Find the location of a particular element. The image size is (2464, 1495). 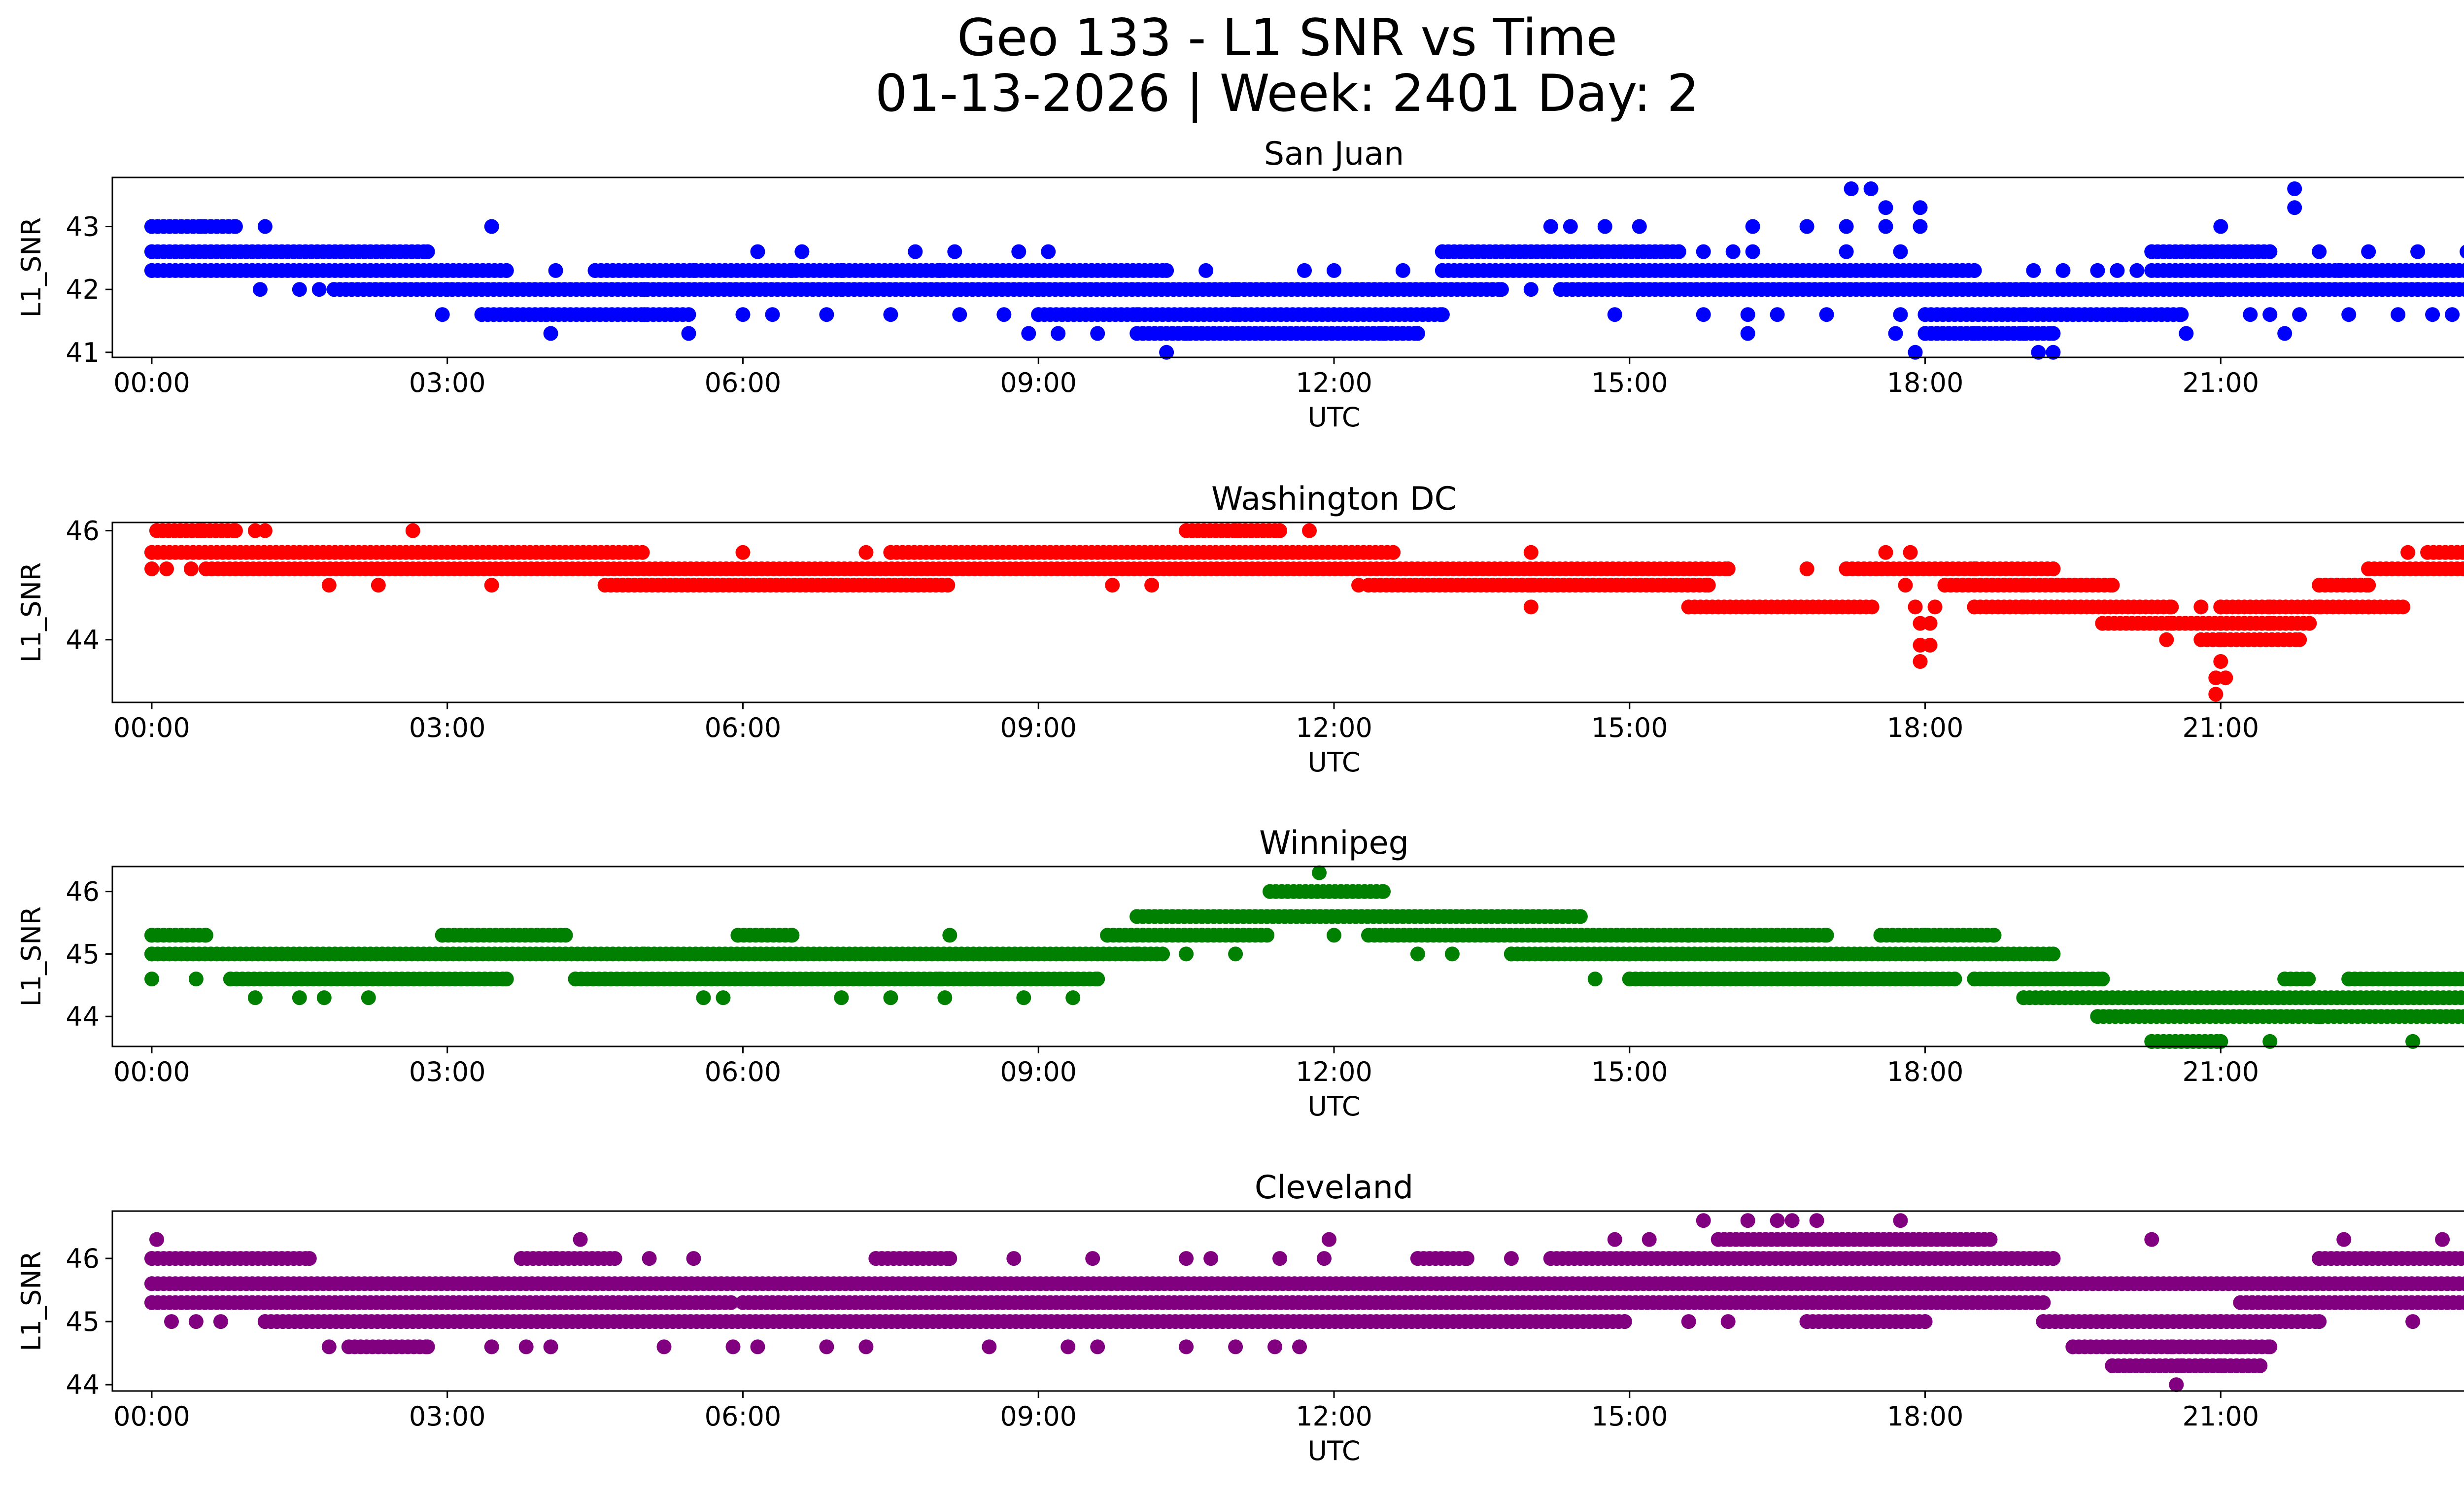

y-tick-label: 44 is located at coordinates (83, 640).